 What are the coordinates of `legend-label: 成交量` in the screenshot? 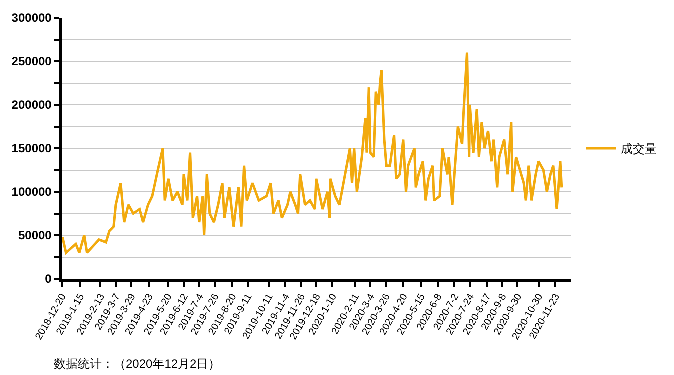 It's located at (639, 149).